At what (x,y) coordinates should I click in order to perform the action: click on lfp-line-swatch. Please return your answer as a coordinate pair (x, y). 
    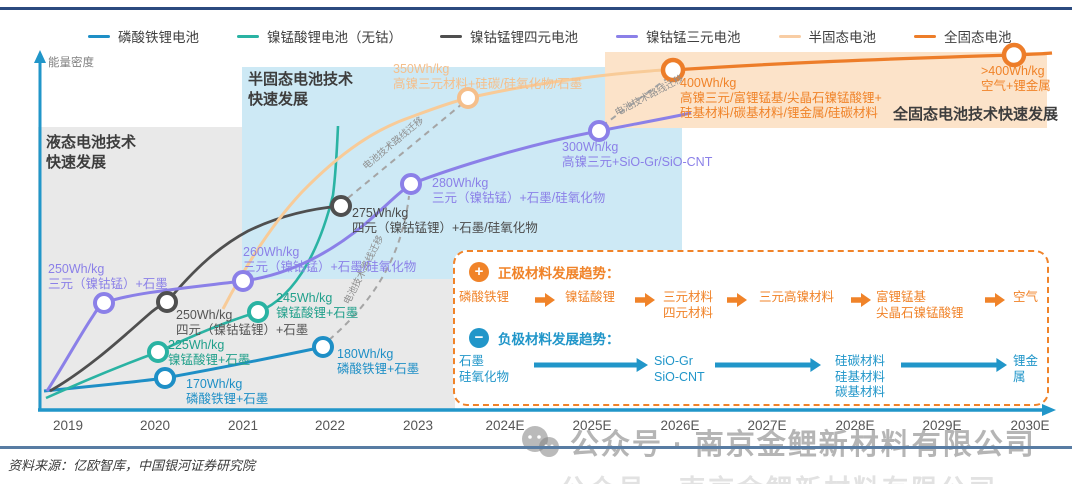
    Looking at the image, I should click on (99, 36).